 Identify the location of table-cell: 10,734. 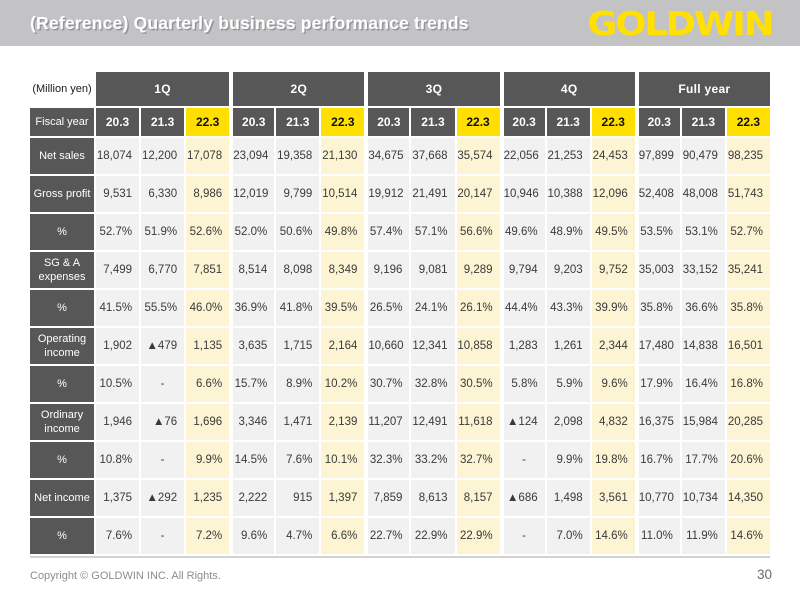
(703, 498).